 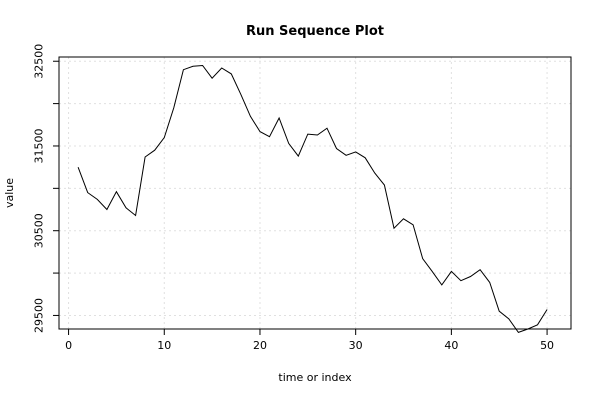 What do you see at coordinates (547, 345) in the screenshot?
I see `x-tick-label: 50` at bounding box center [547, 345].